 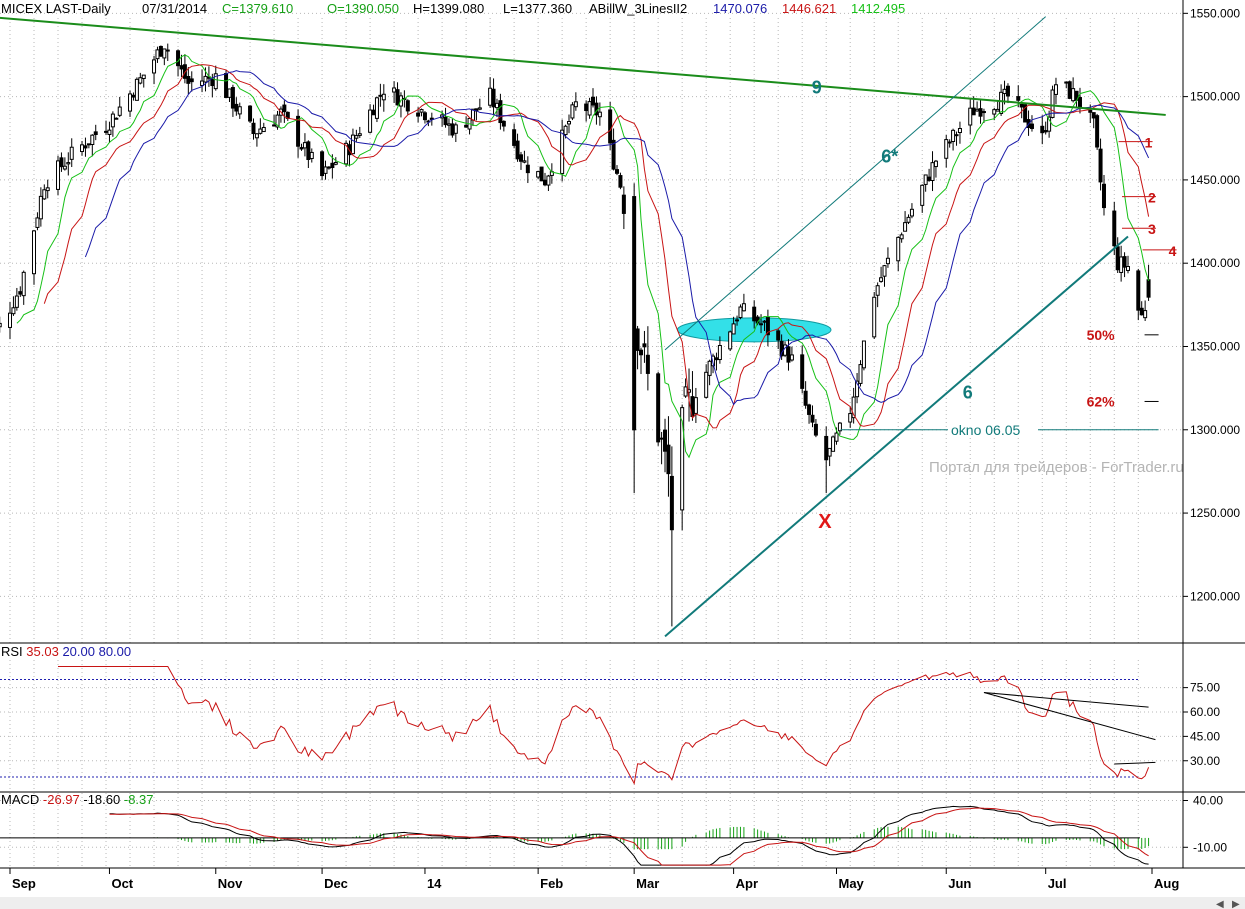 What do you see at coordinates (113, 651) in the screenshot?
I see `rsi-level-high: 80.00` at bounding box center [113, 651].